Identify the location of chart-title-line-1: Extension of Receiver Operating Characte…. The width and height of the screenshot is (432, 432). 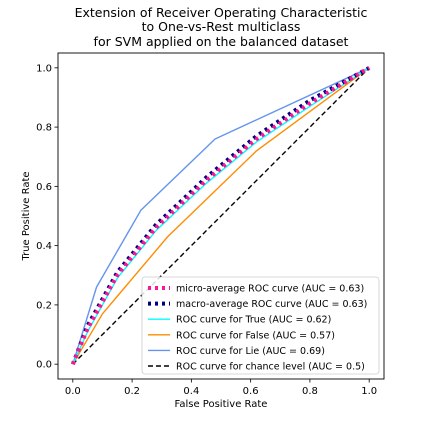
(221, 12).